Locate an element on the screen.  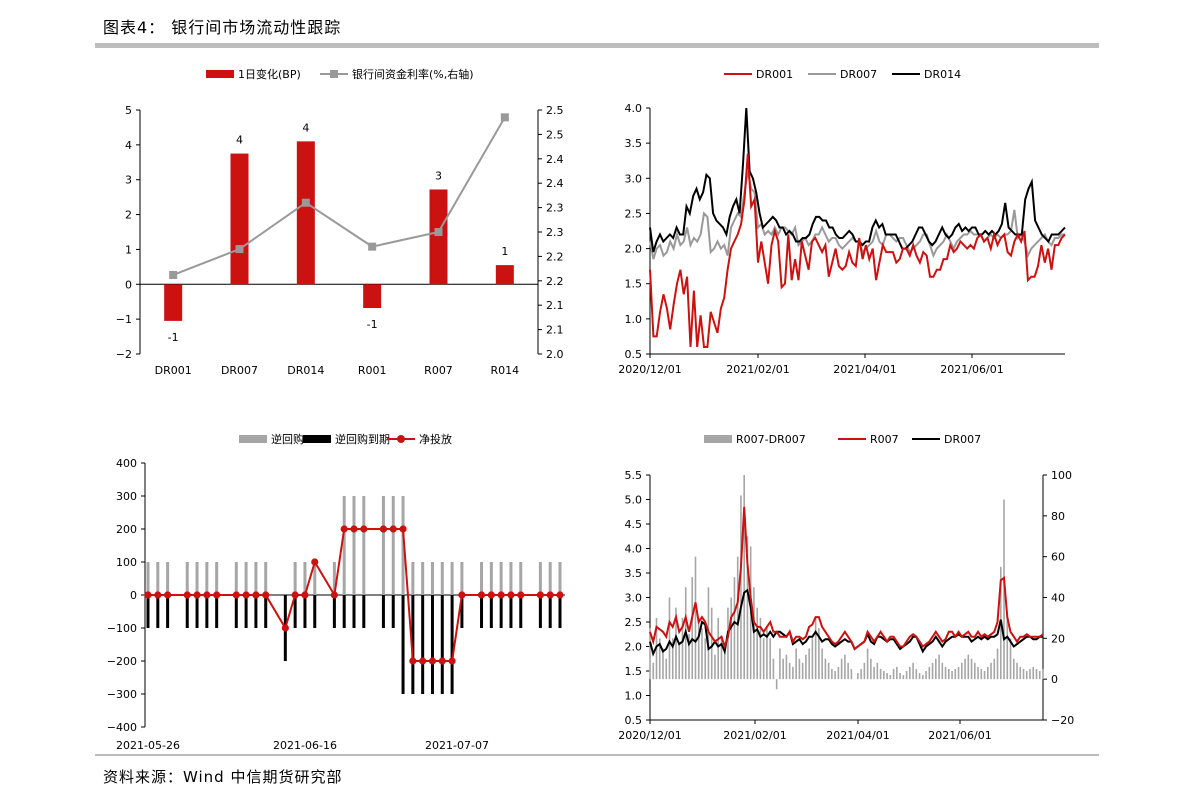
right-tick-label: 2.4 is located at coordinates (555, 159).